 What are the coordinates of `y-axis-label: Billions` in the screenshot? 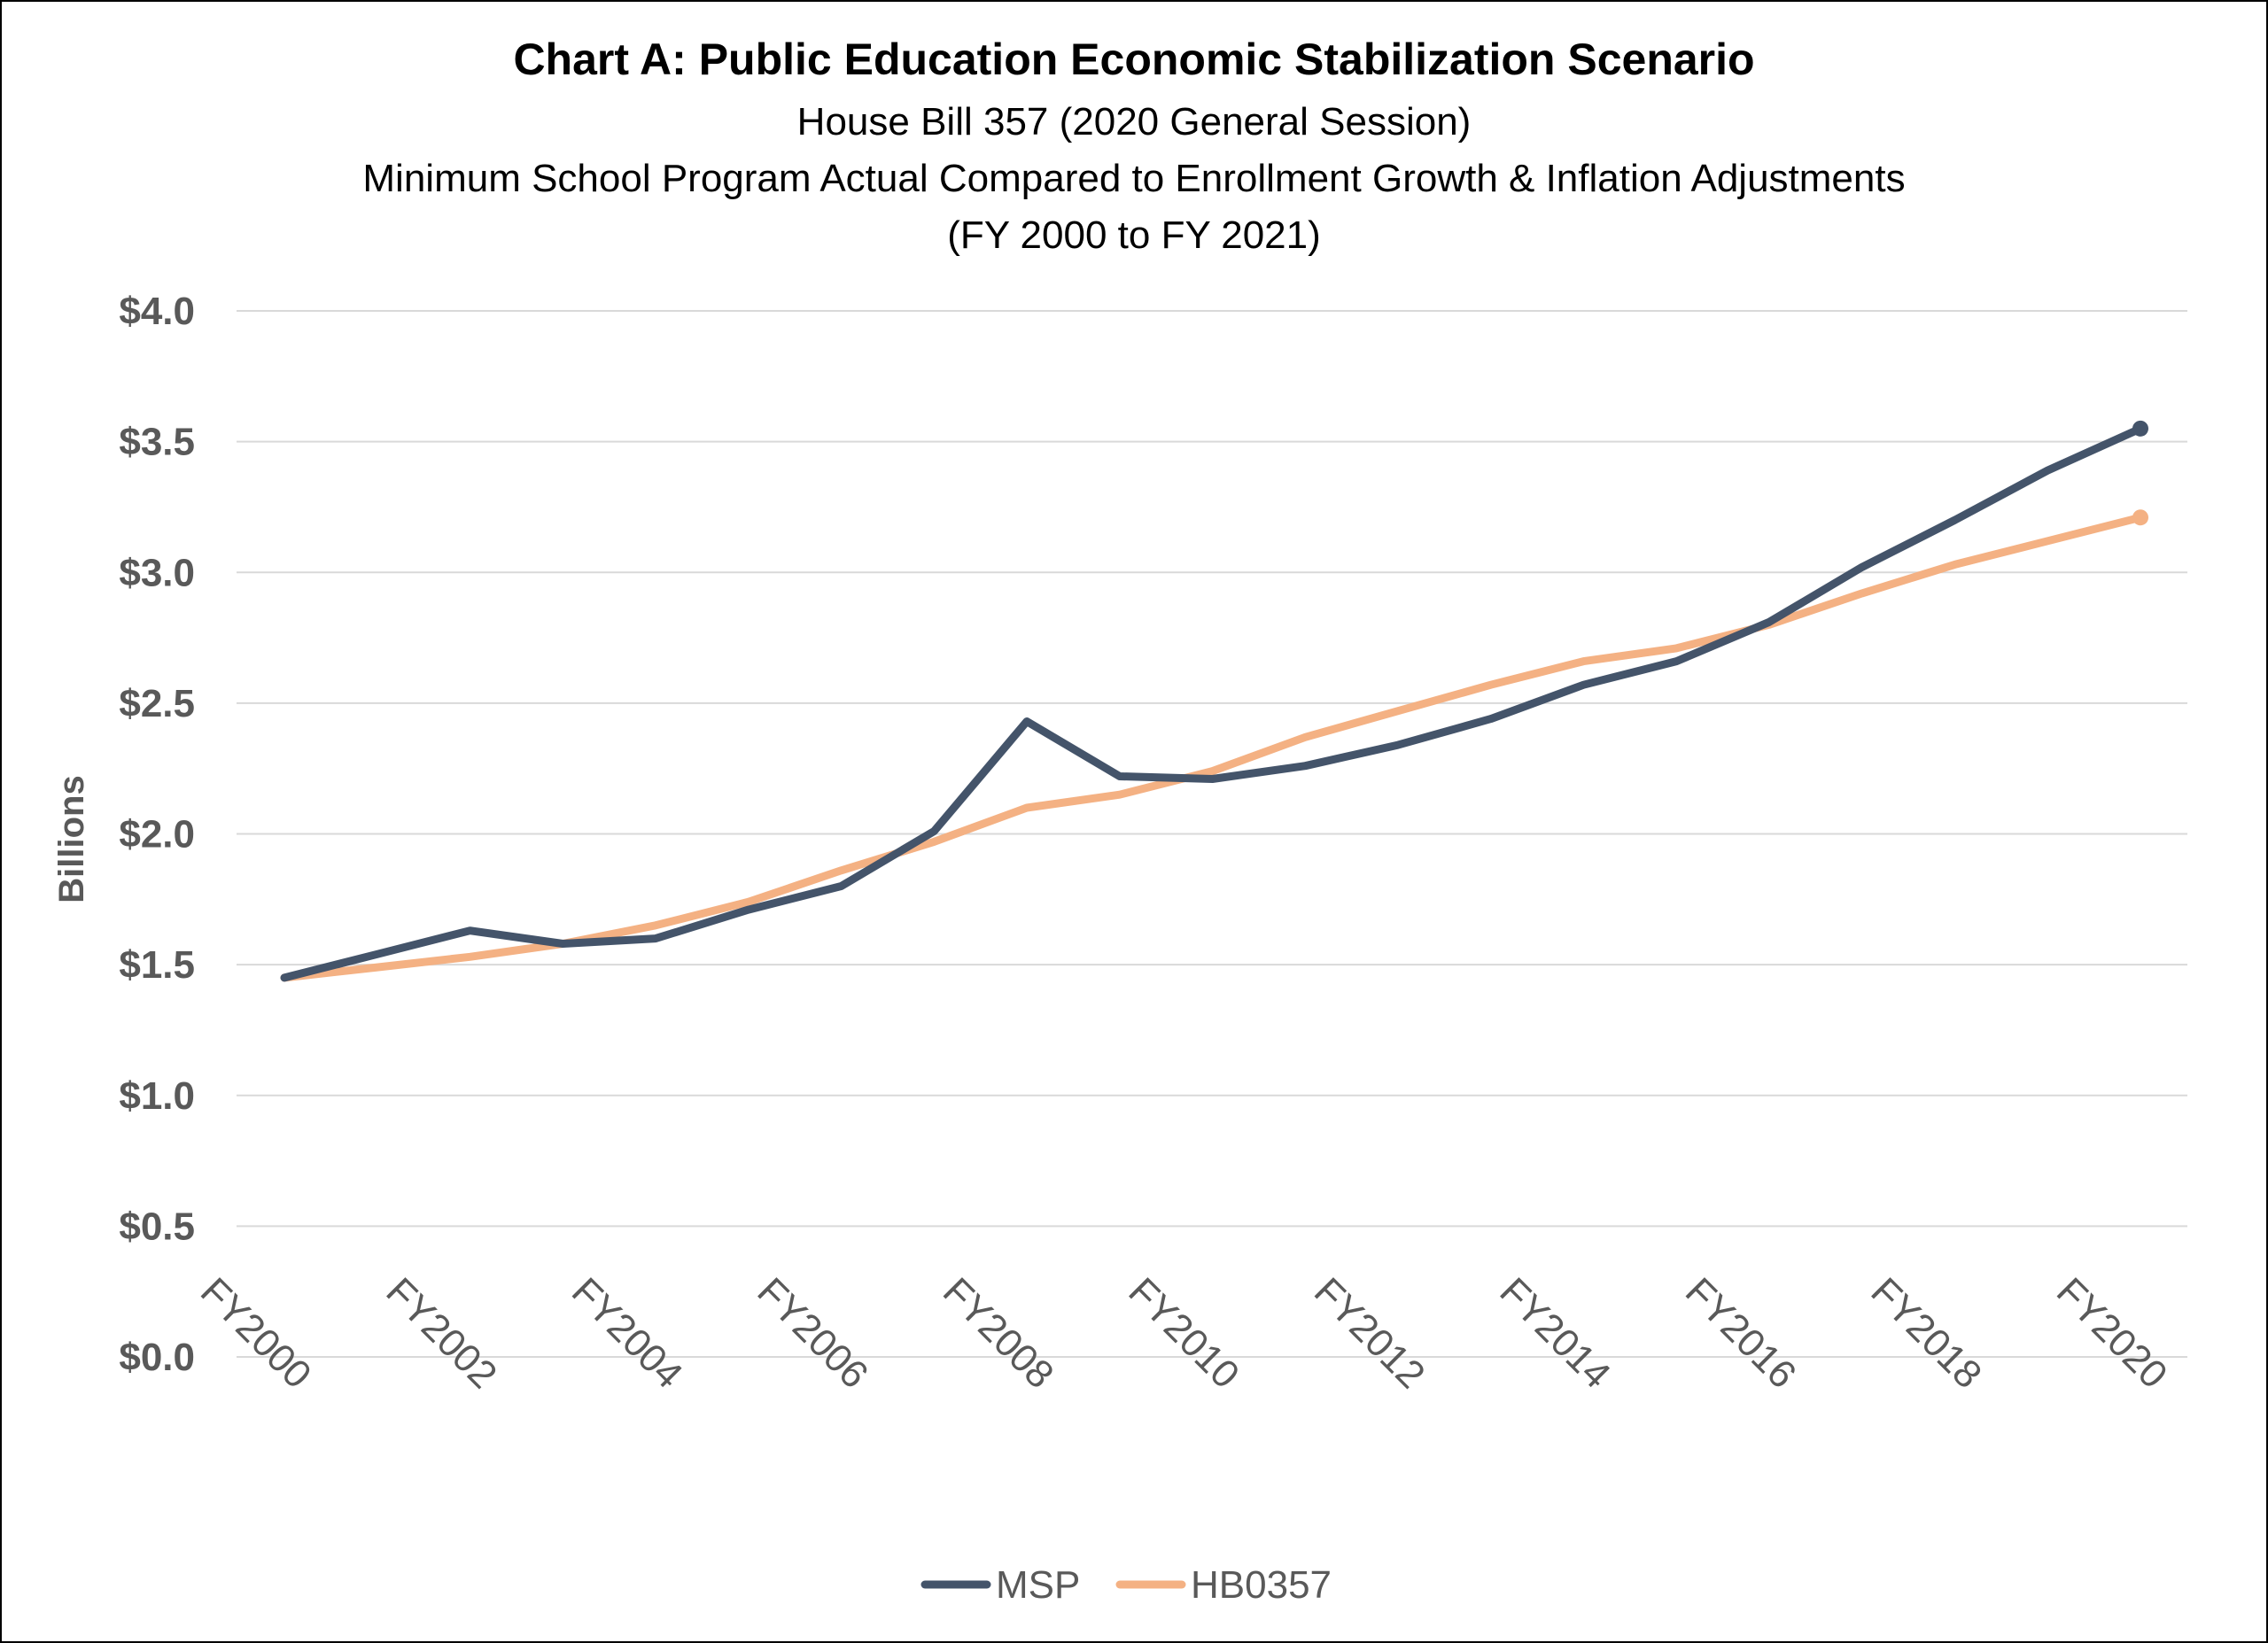 It's located at (71, 839).